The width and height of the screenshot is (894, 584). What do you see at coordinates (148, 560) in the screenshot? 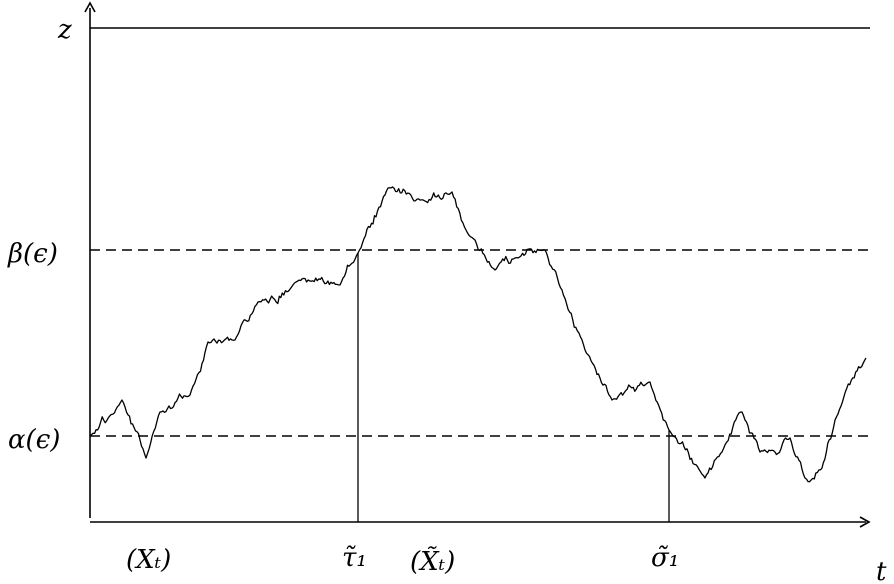
I see `process-X-label: (Xₜ)` at bounding box center [148, 560].